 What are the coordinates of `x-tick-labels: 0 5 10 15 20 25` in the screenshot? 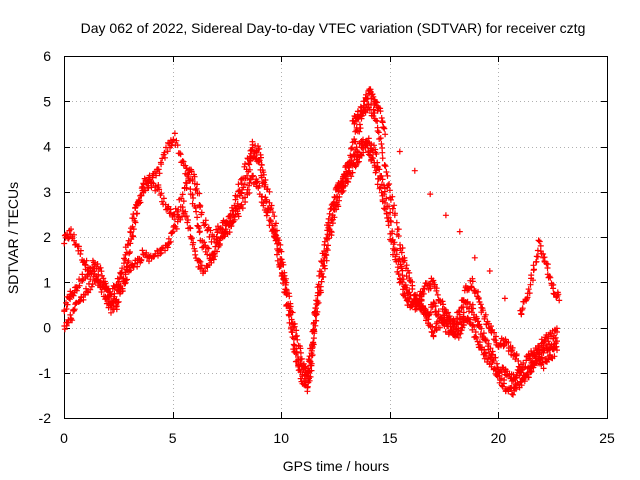 It's located at (337, 438).